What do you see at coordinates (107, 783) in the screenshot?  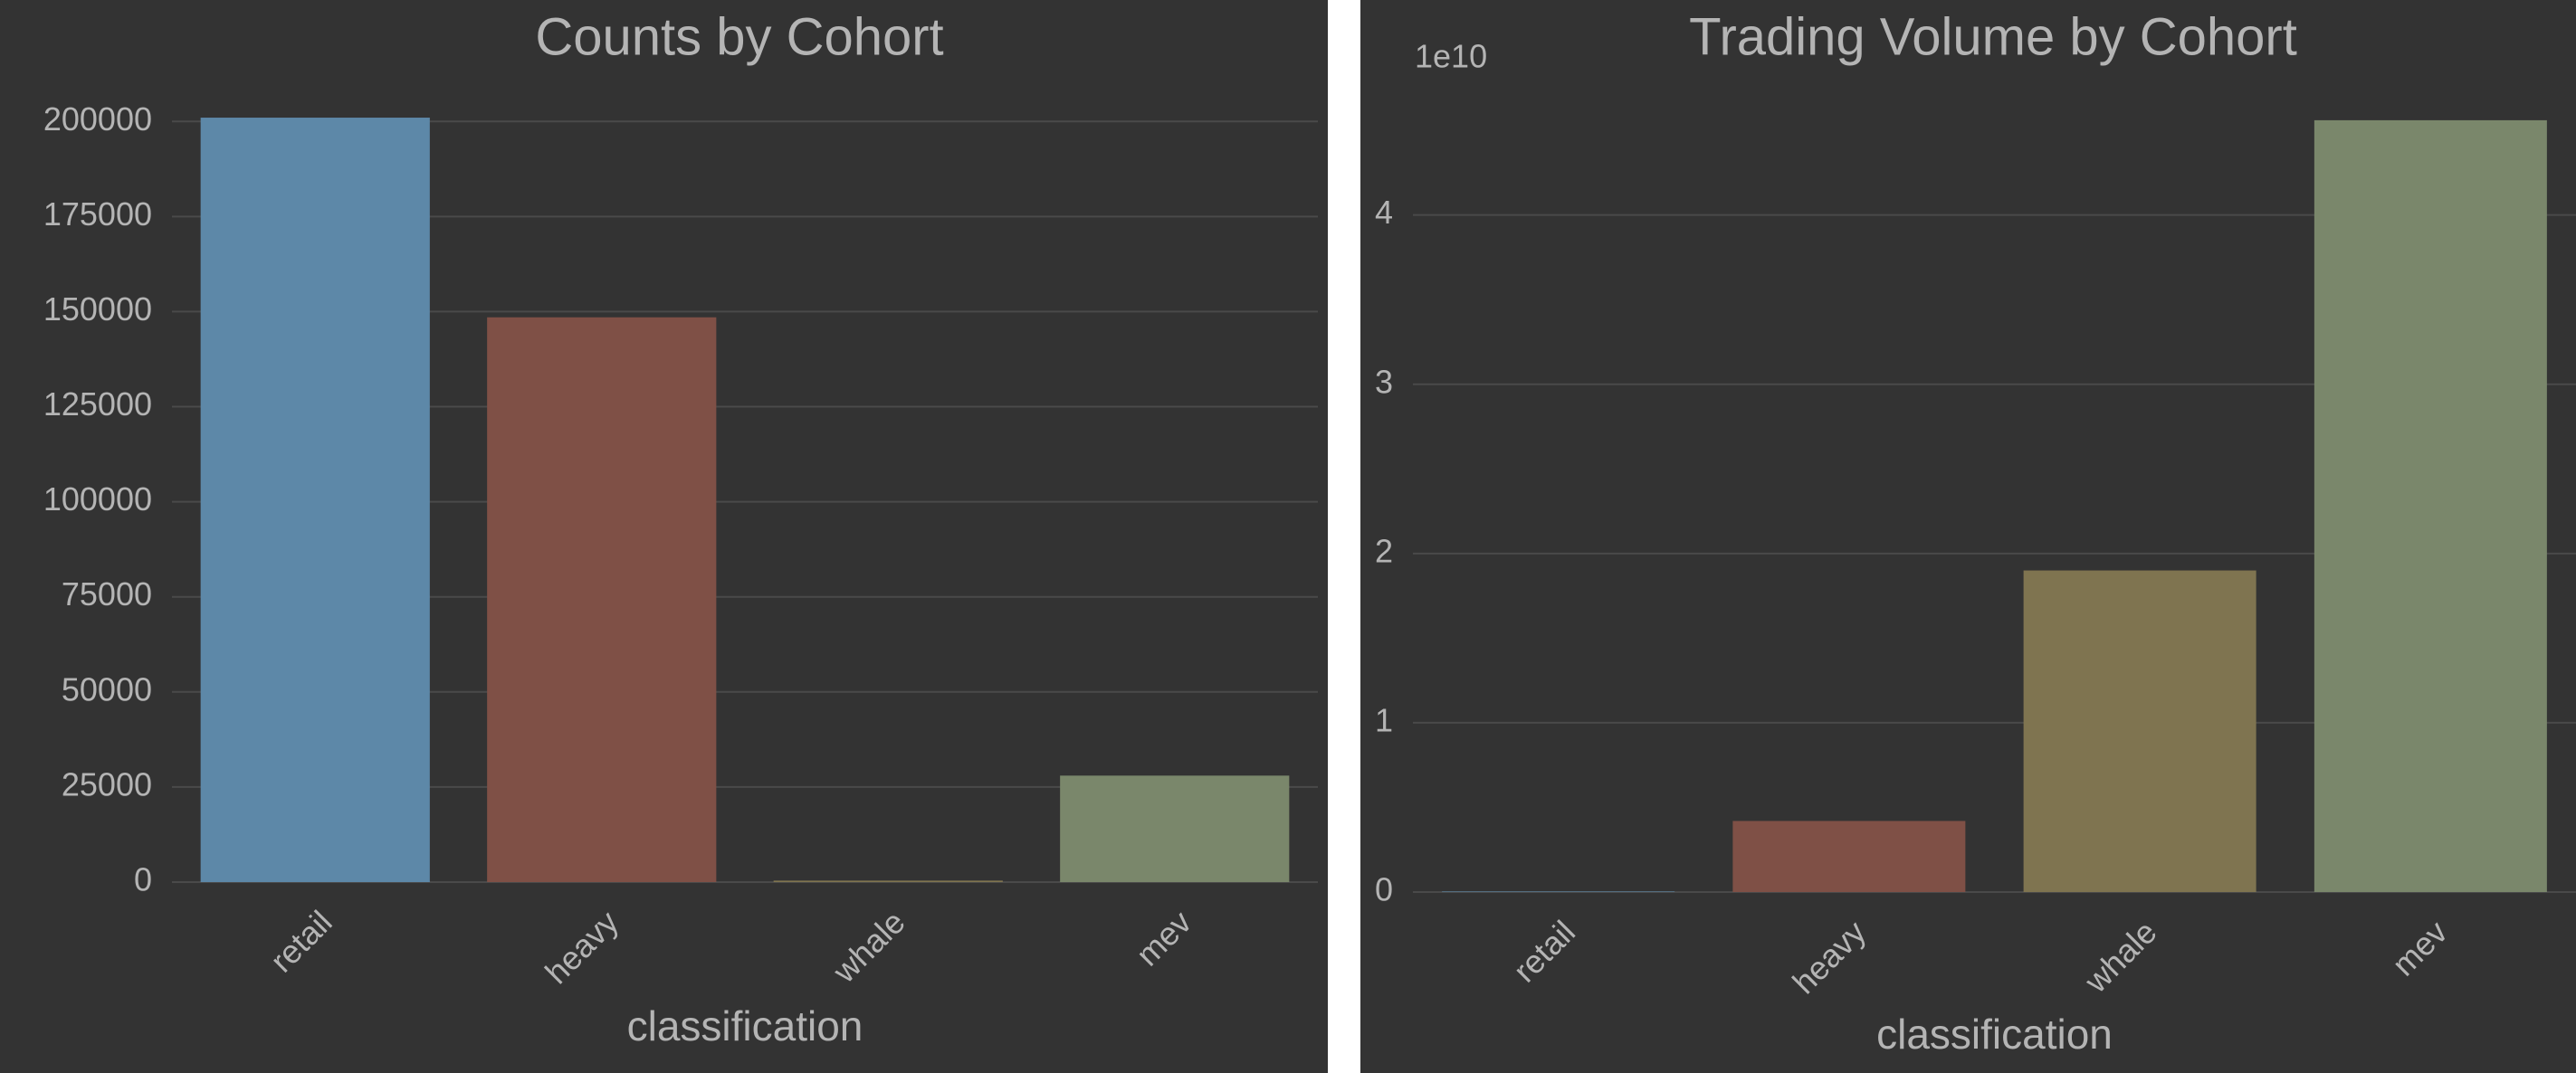 I see `y-tick-label: 25000` at bounding box center [107, 783].